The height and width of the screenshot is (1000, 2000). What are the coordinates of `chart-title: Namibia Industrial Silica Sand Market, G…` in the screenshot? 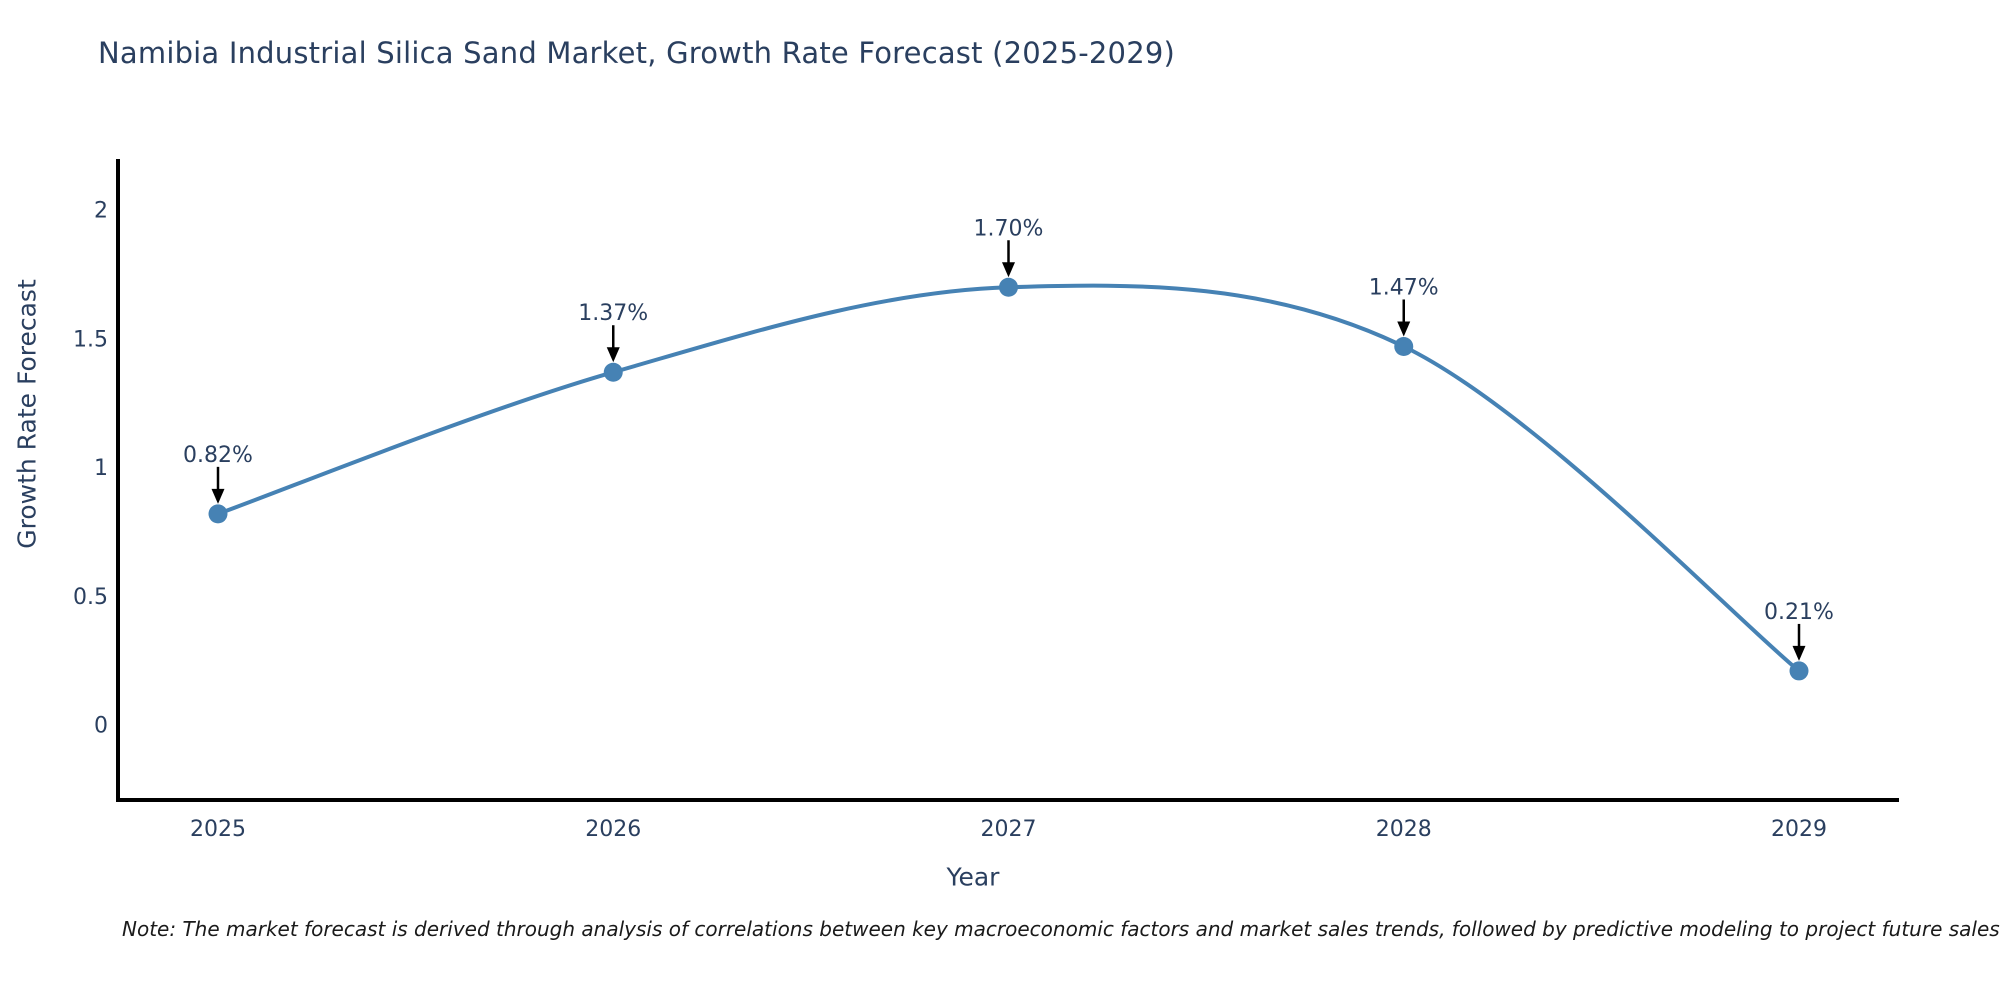 It's located at (637, 53).